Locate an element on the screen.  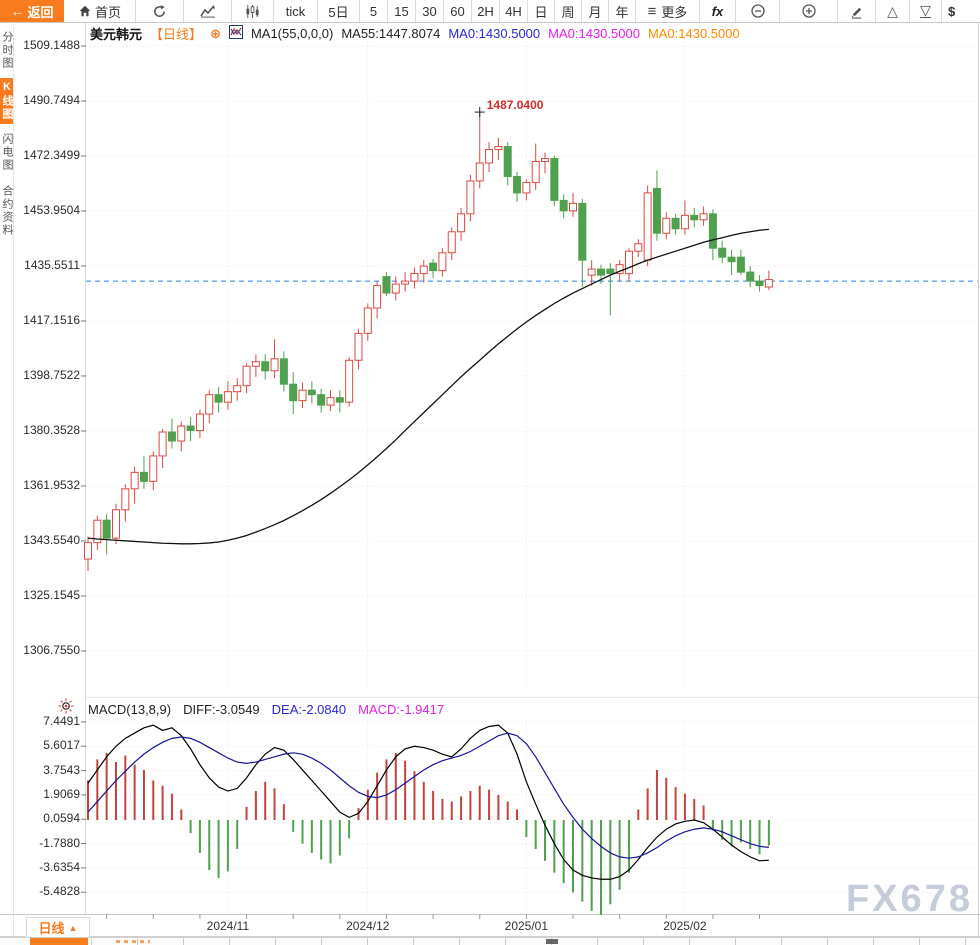
mini-timeline is located at coordinates (490, 941).